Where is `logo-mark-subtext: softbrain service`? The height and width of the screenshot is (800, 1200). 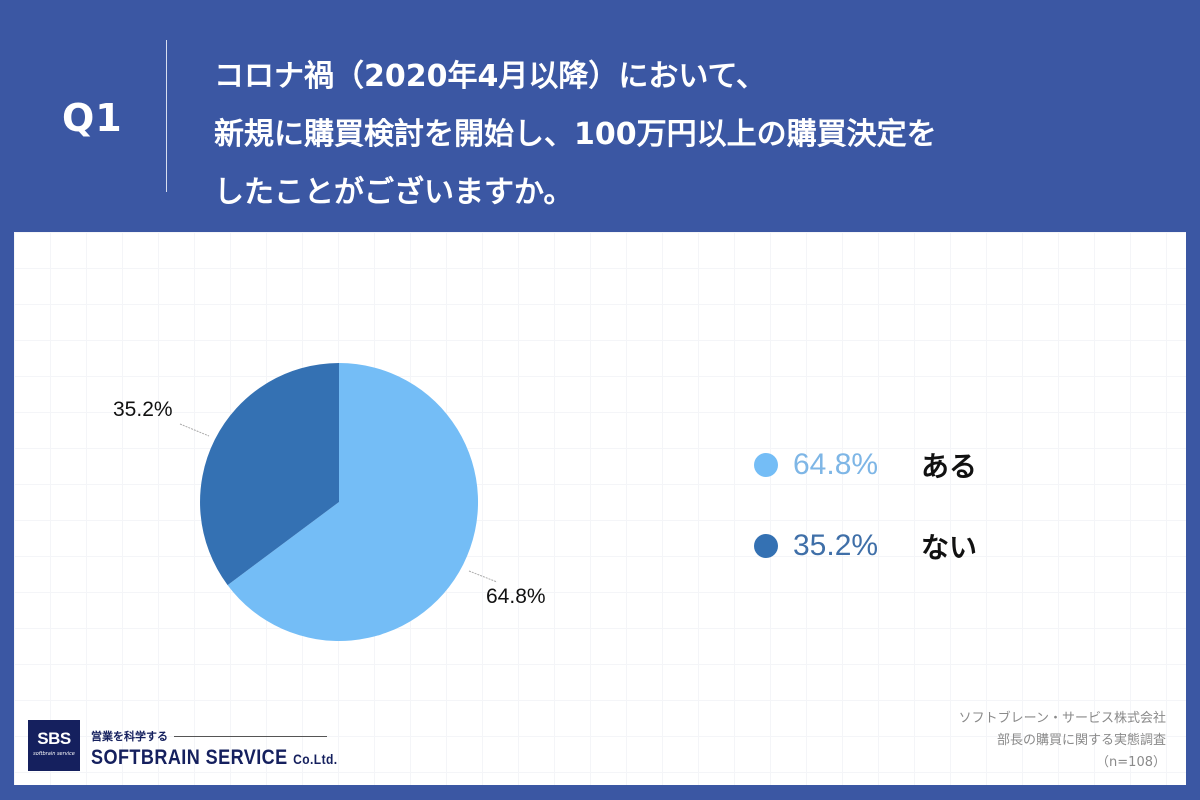
logo-mark-subtext: softbrain service is located at coordinates (54, 754).